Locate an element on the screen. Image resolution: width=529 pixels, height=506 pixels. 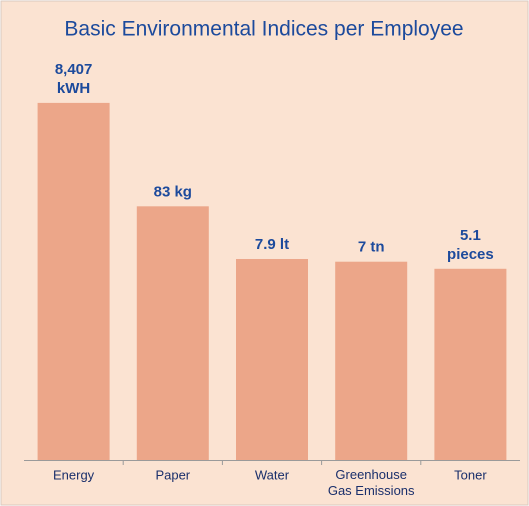
value-label: 7.9 lt is located at coordinates (272, 244).